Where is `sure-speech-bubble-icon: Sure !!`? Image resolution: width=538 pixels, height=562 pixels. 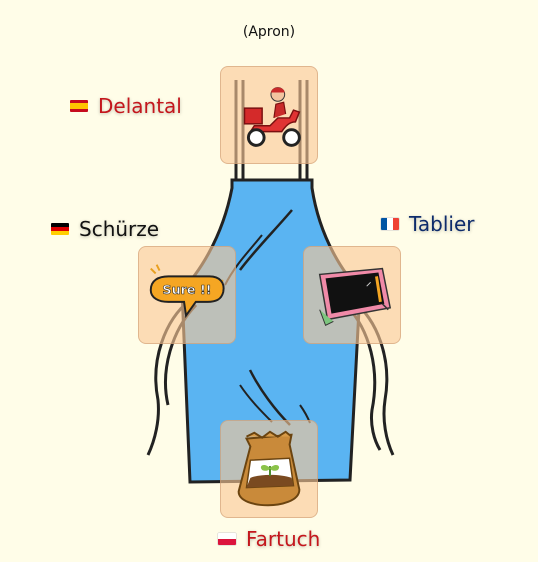 sure-speech-bubble-icon: Sure !! is located at coordinates (187, 291).